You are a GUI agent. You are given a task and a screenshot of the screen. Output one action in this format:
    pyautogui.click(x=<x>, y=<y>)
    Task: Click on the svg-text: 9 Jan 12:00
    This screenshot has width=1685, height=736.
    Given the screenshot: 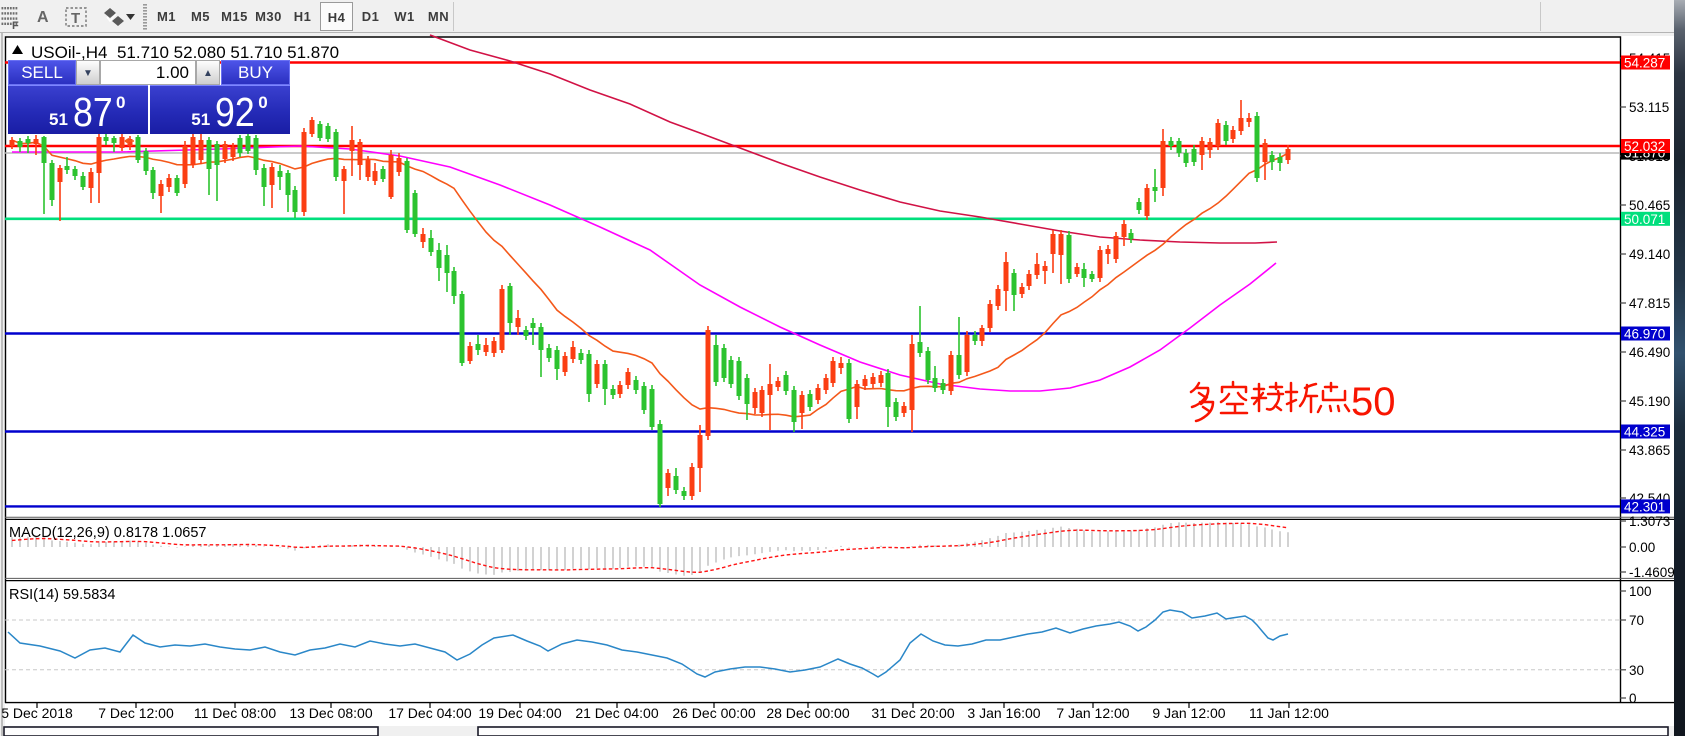 What is the action you would take?
    pyautogui.click(x=1188, y=713)
    